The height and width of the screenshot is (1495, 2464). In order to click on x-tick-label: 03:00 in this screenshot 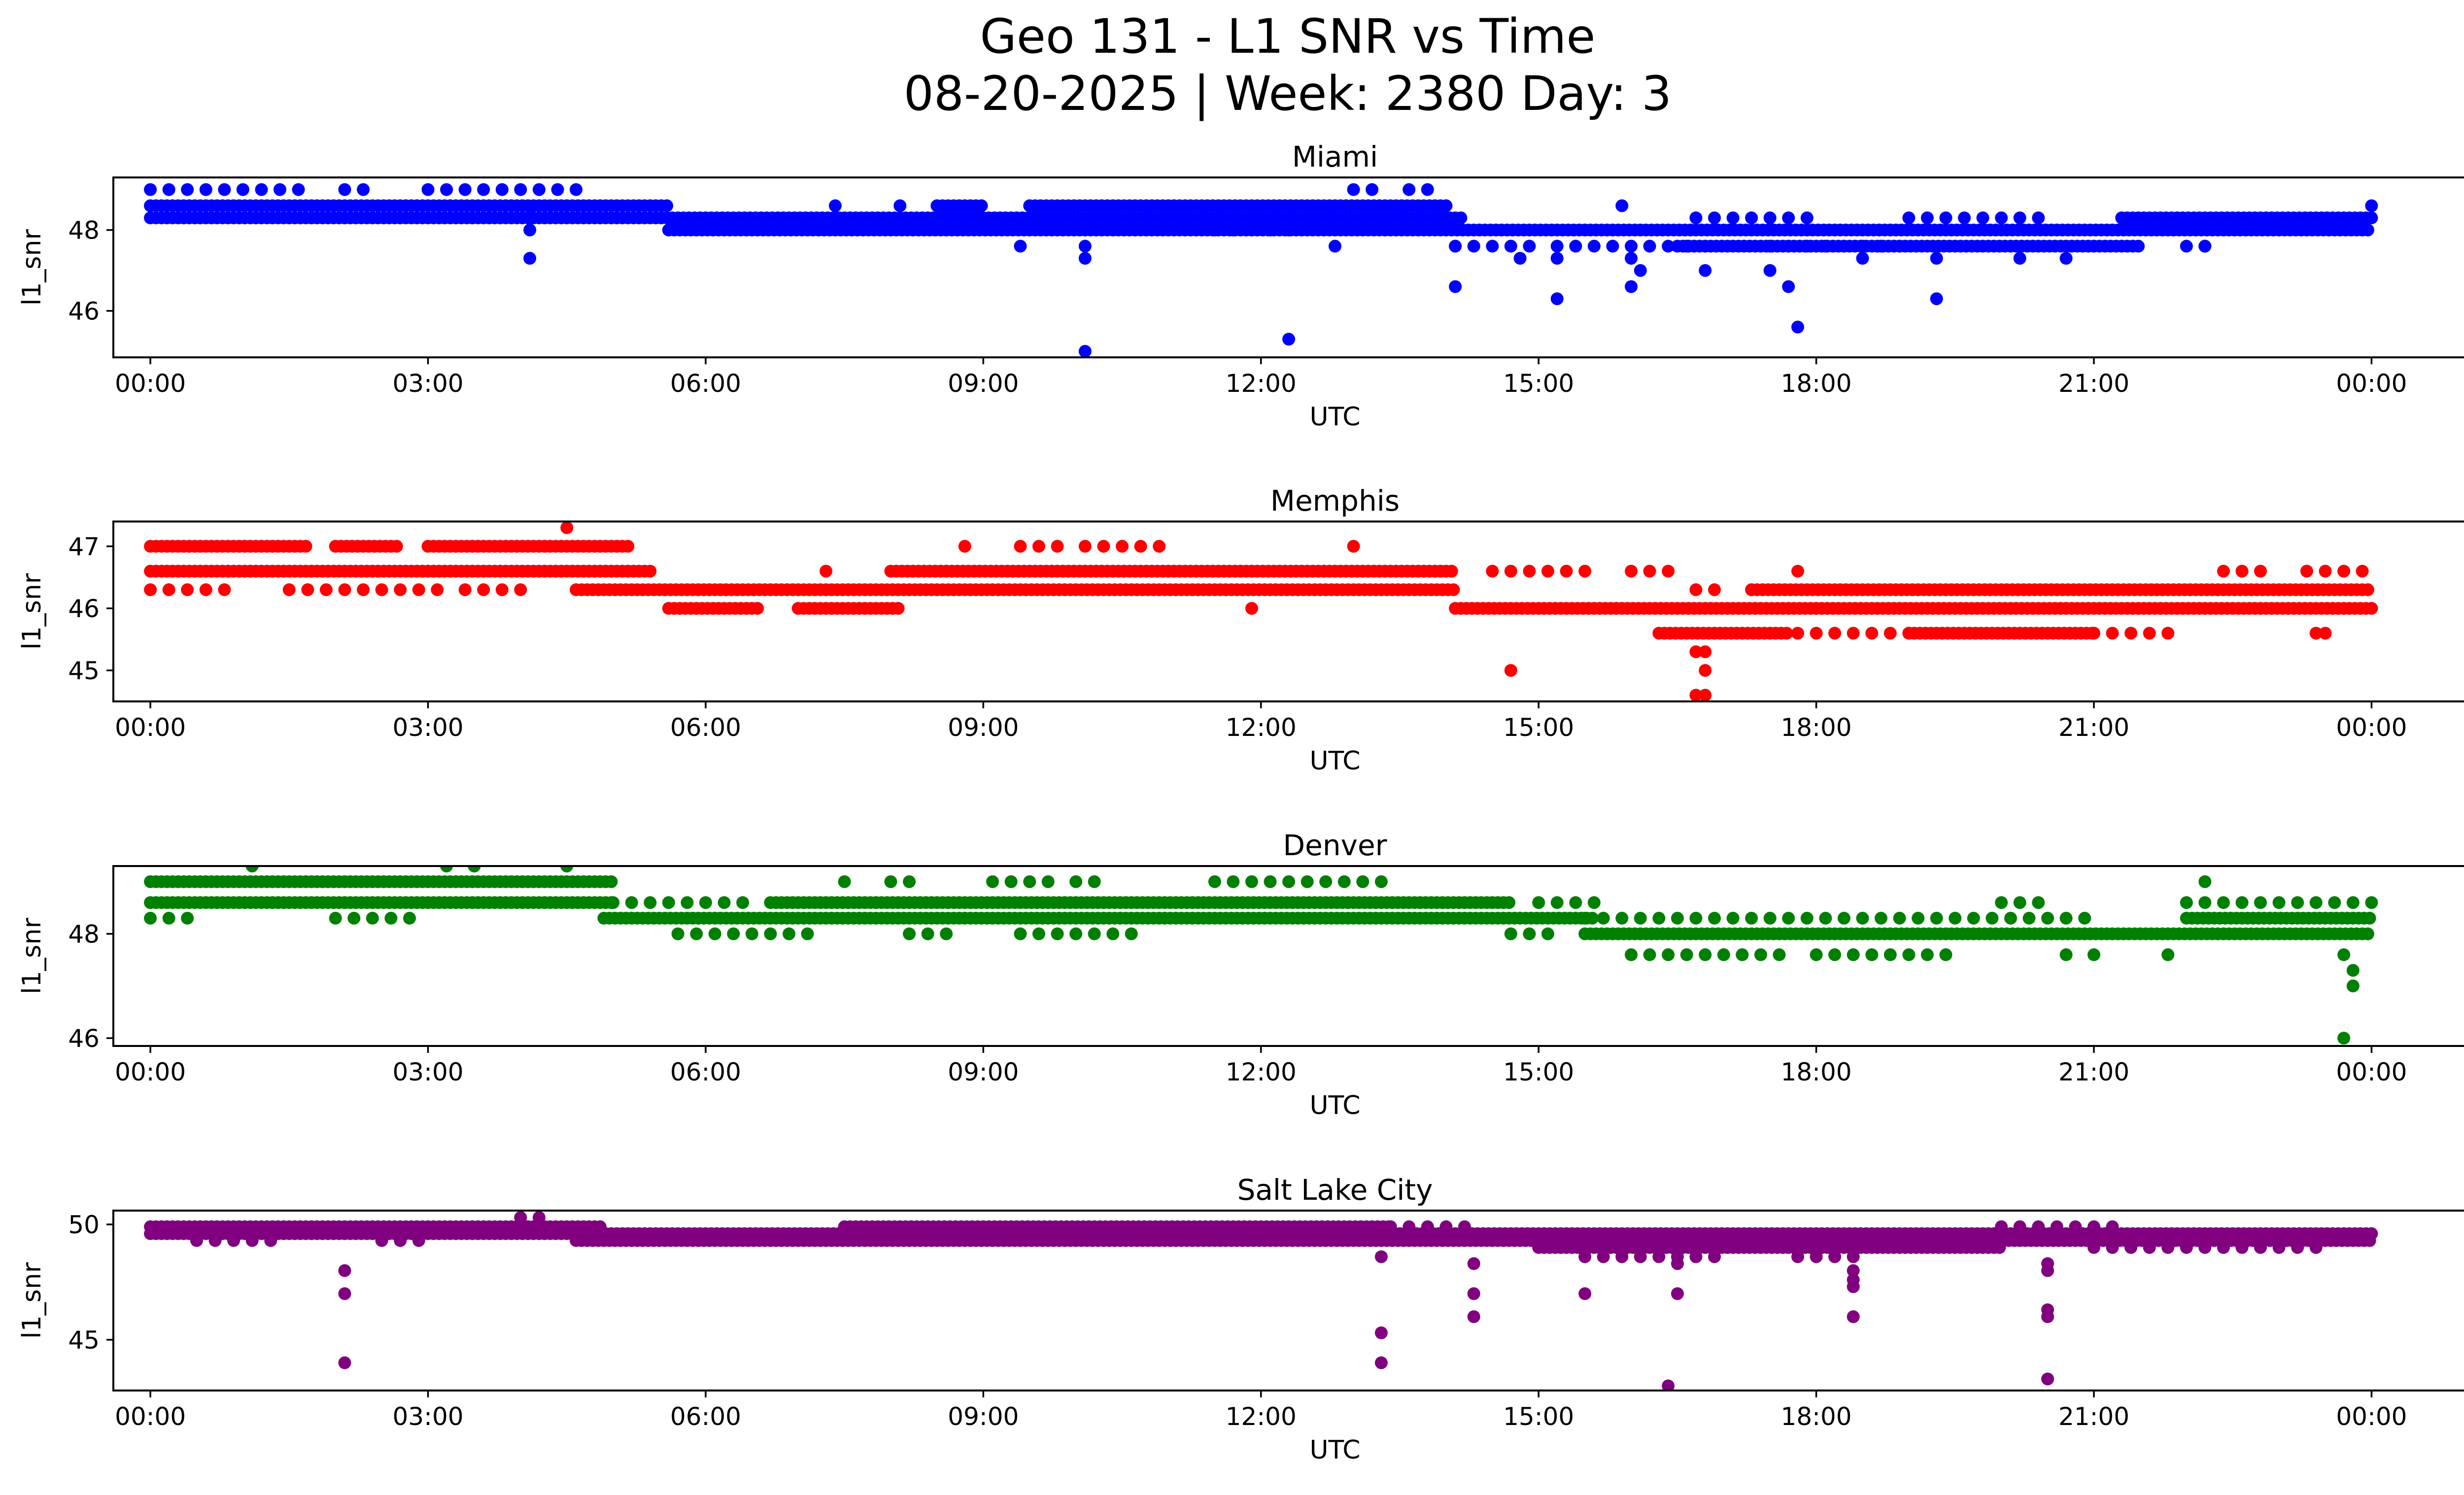, I will do `click(427, 383)`.